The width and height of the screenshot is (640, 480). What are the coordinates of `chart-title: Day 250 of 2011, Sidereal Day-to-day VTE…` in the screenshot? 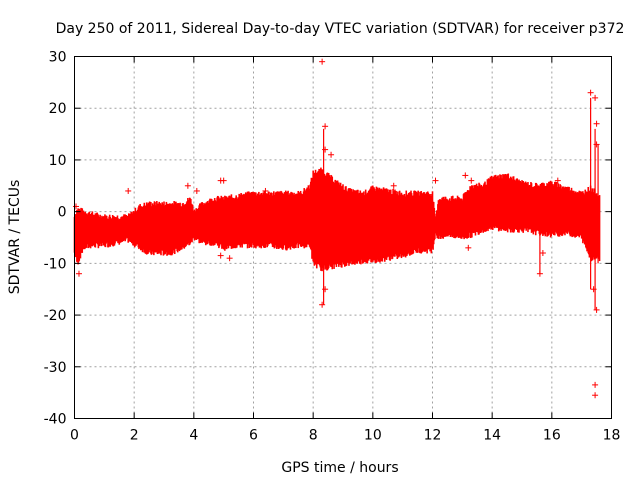 It's located at (340, 29).